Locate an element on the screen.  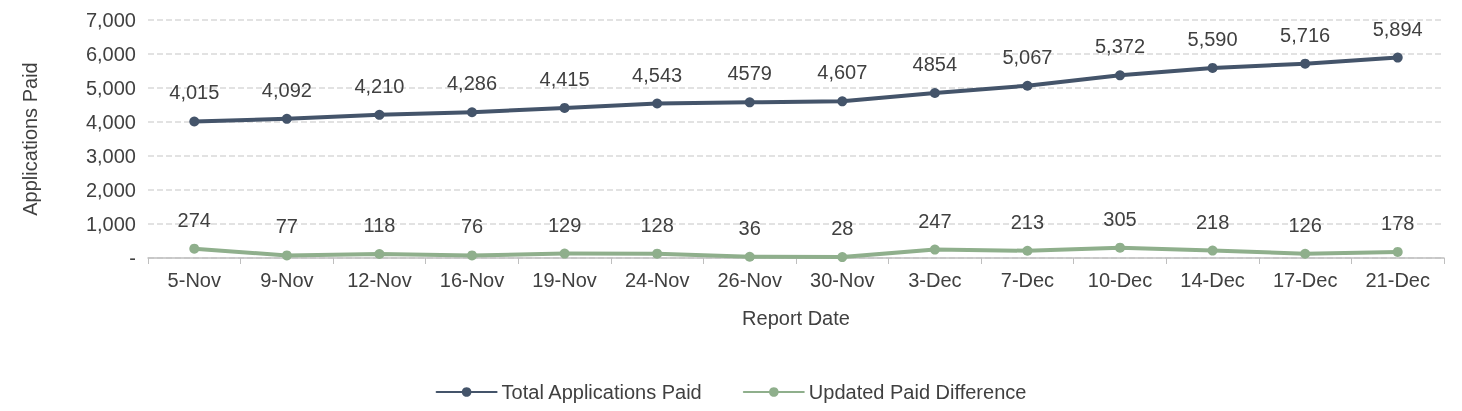
data-label: 4,210 is located at coordinates (379, 85).